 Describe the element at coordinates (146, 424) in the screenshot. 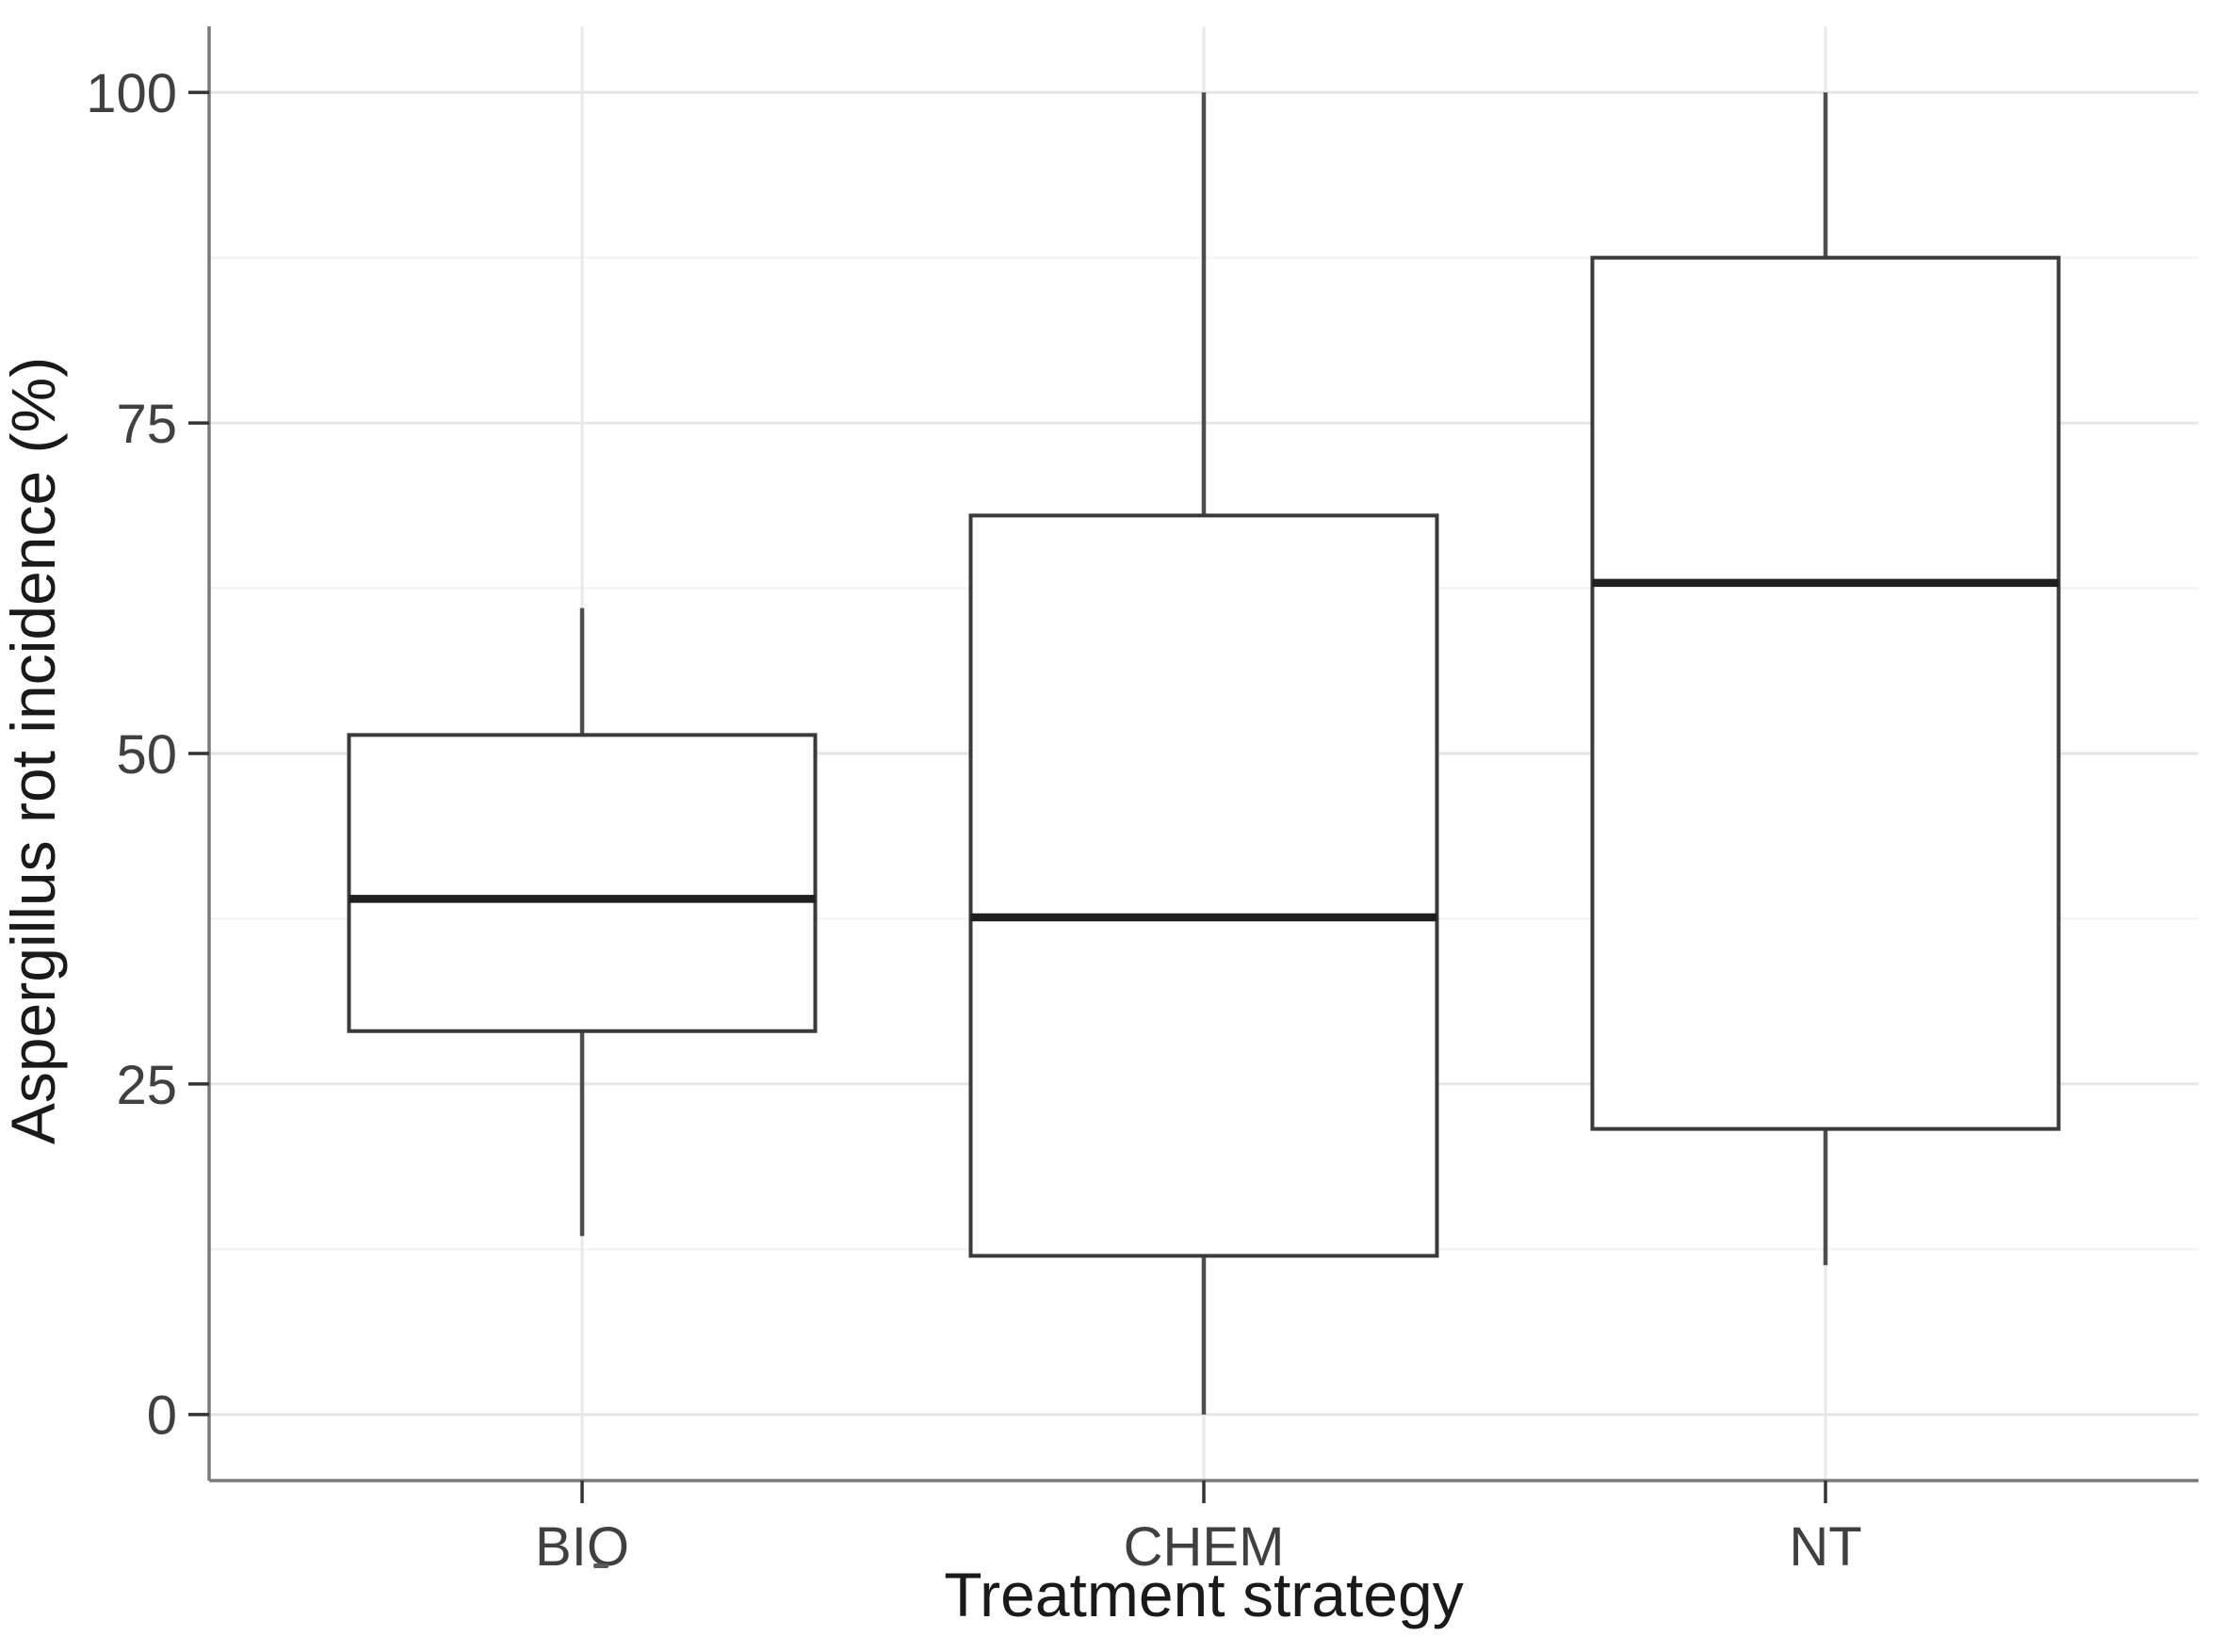

I see `y-tick-label: 75` at that location.